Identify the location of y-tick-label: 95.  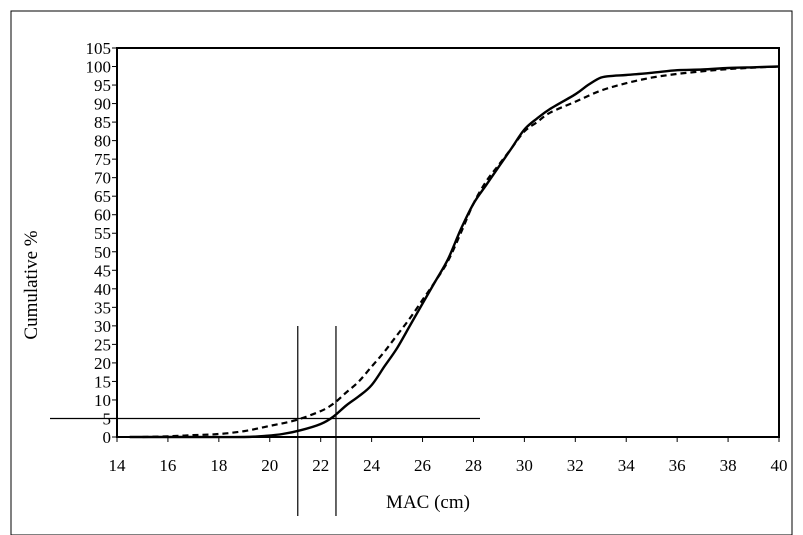
(102, 85).